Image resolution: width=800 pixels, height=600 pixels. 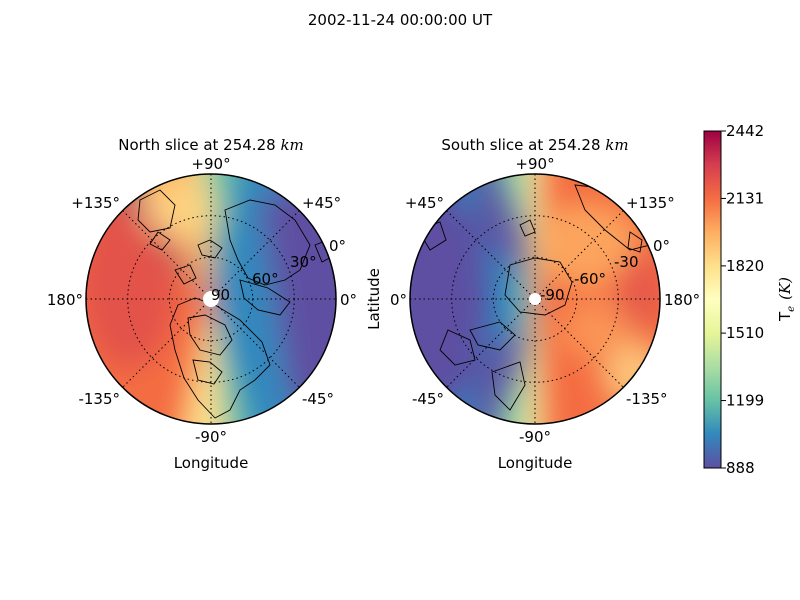 I want to click on south-lon-tick: -135°, so click(x=647, y=399).